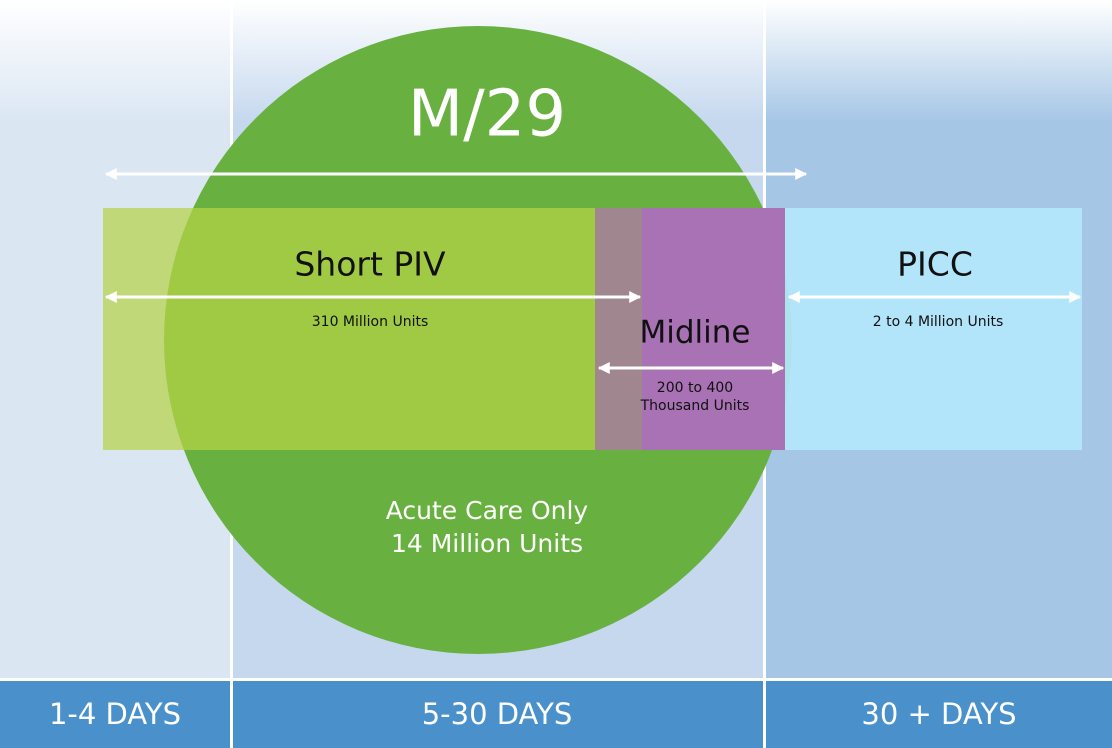  I want to click on picc-box, so click(933, 329).